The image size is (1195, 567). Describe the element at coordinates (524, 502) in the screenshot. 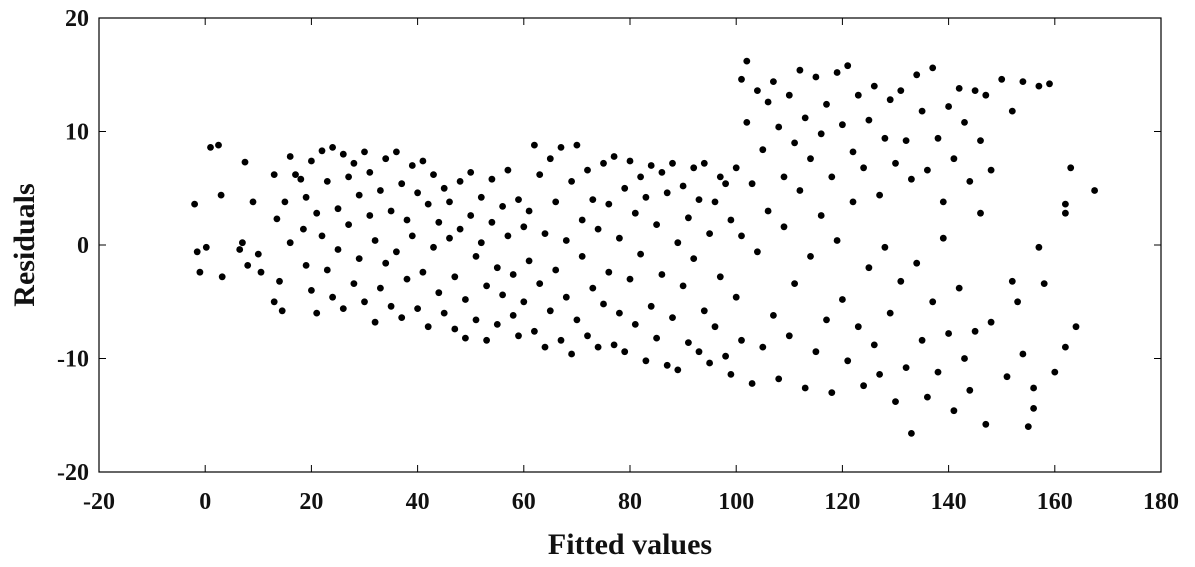

I see `x-tick-label: 60` at that location.